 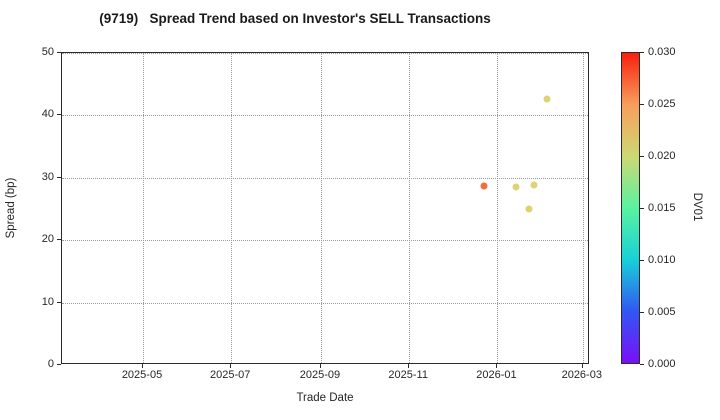 What do you see at coordinates (496, 375) in the screenshot?
I see `x-tick-label: 2026-01` at bounding box center [496, 375].